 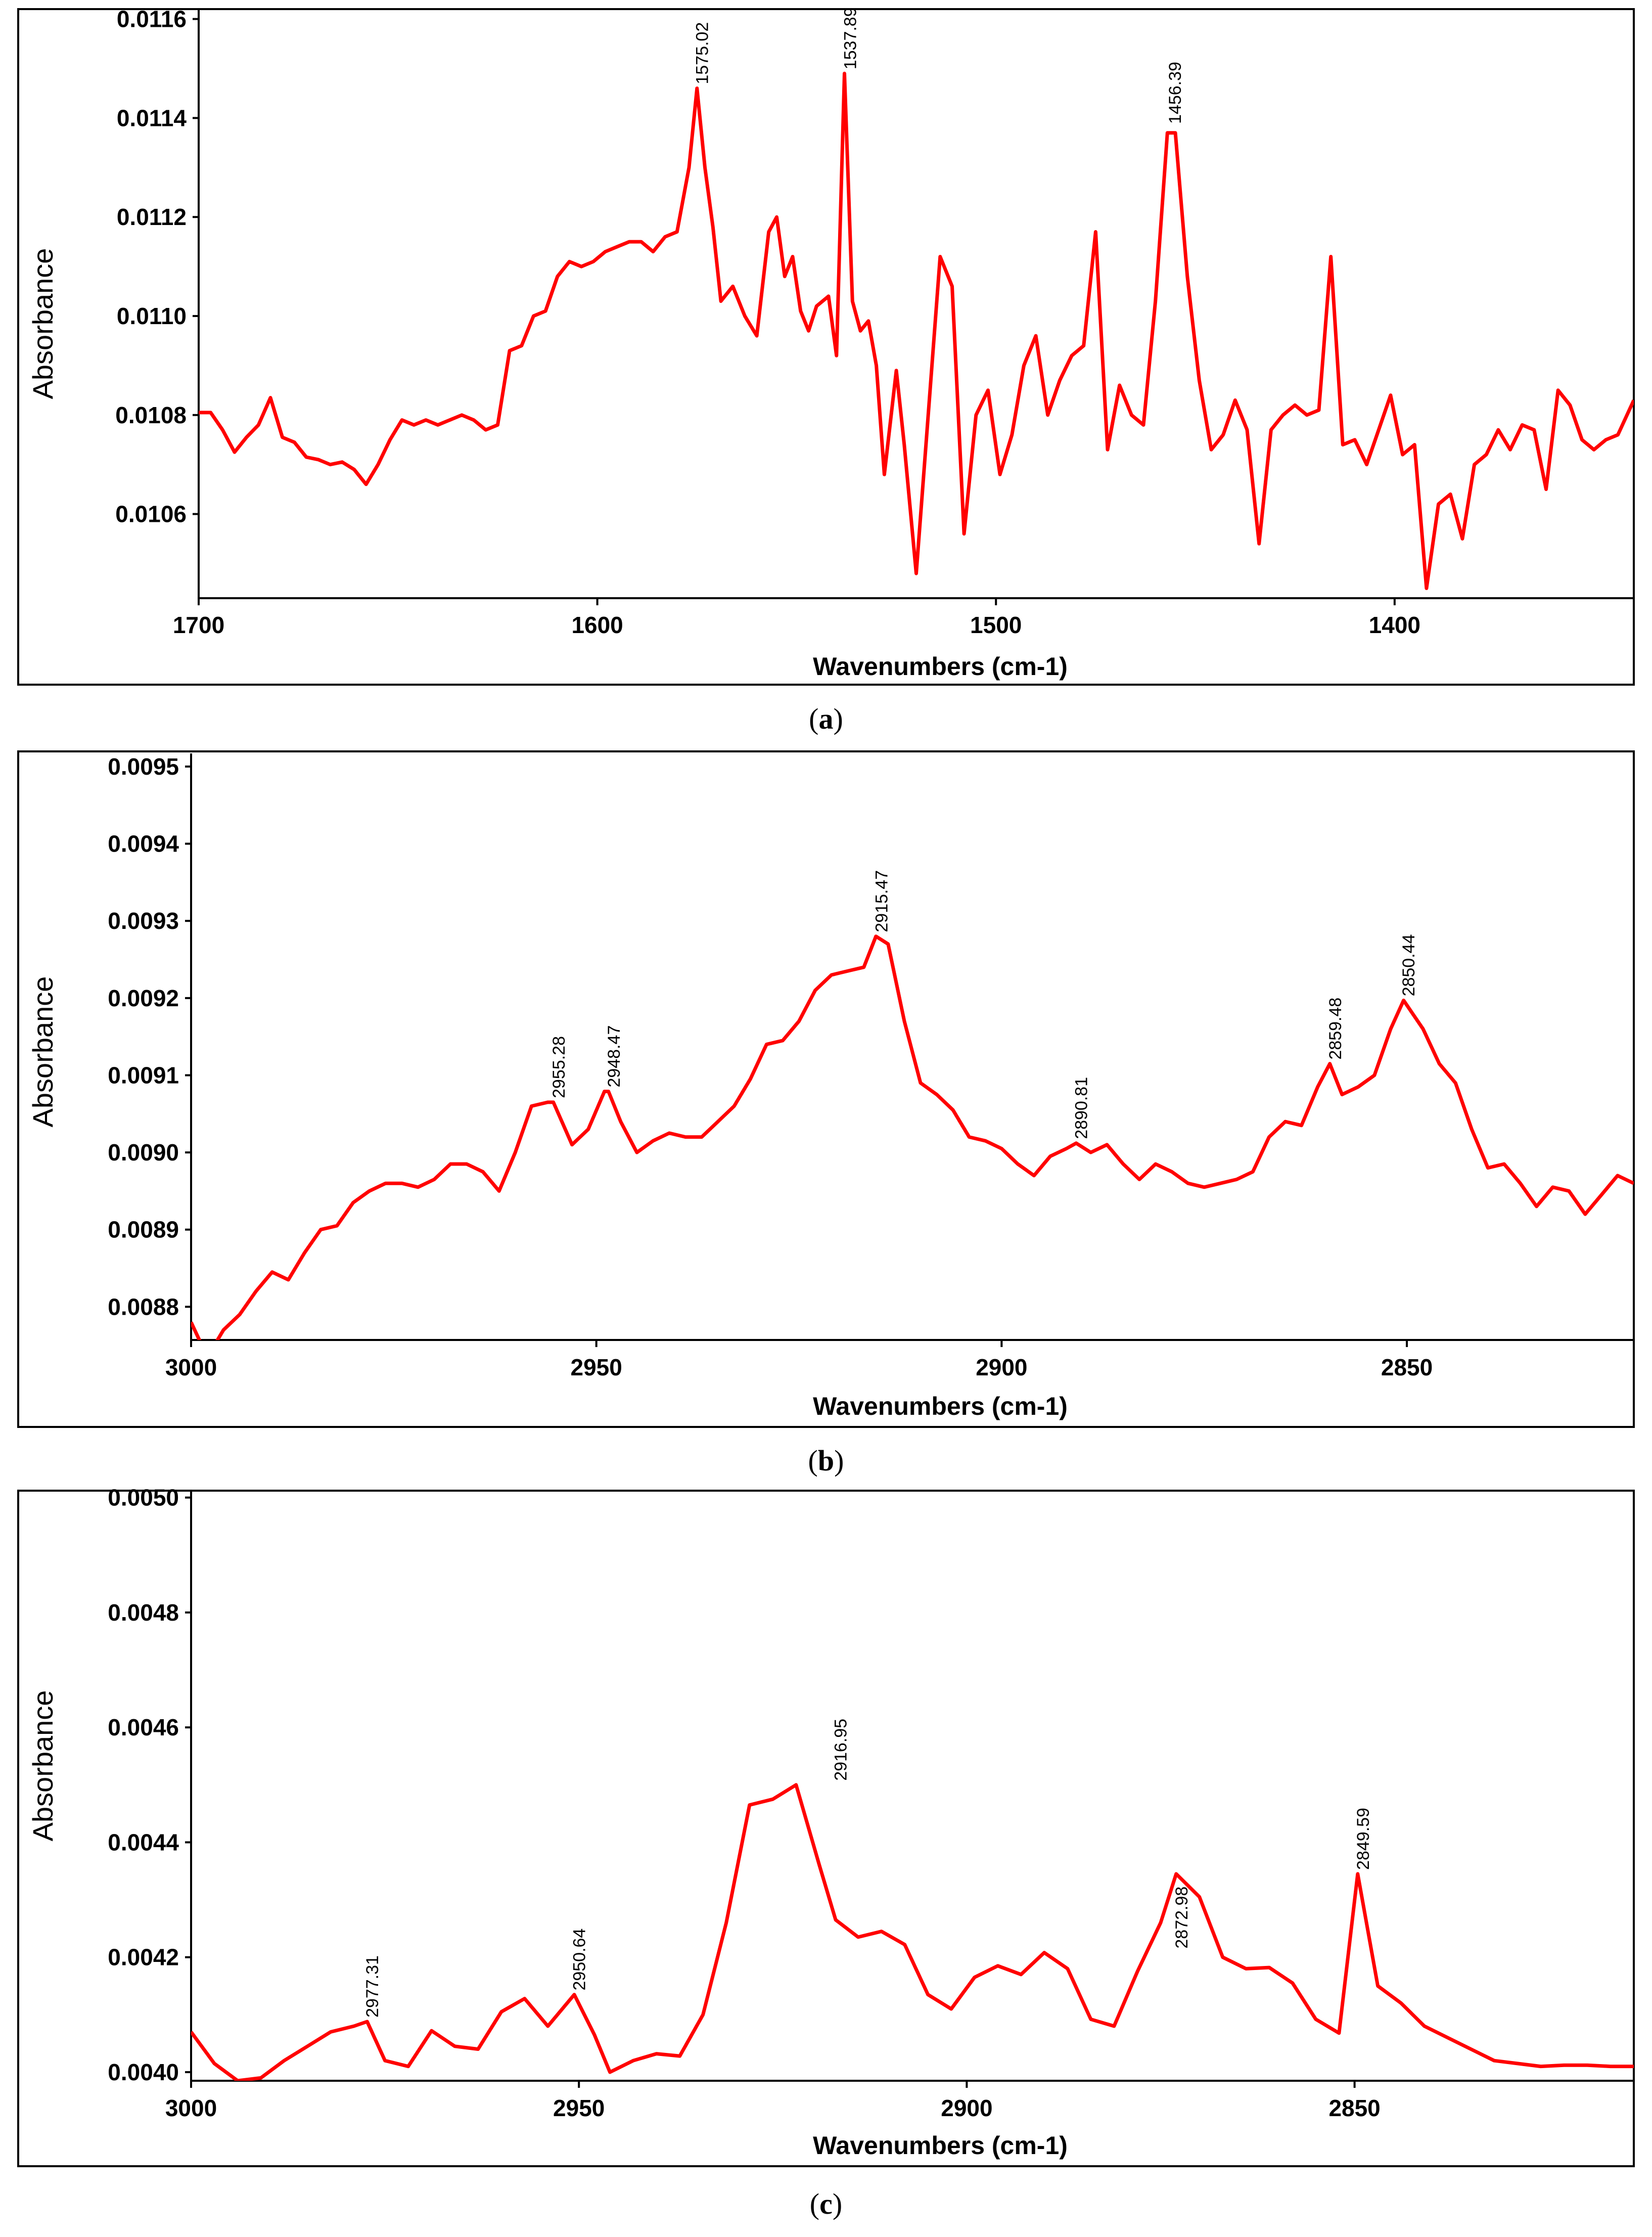 I want to click on y-tick-label: 0.0092, so click(x=143, y=998).